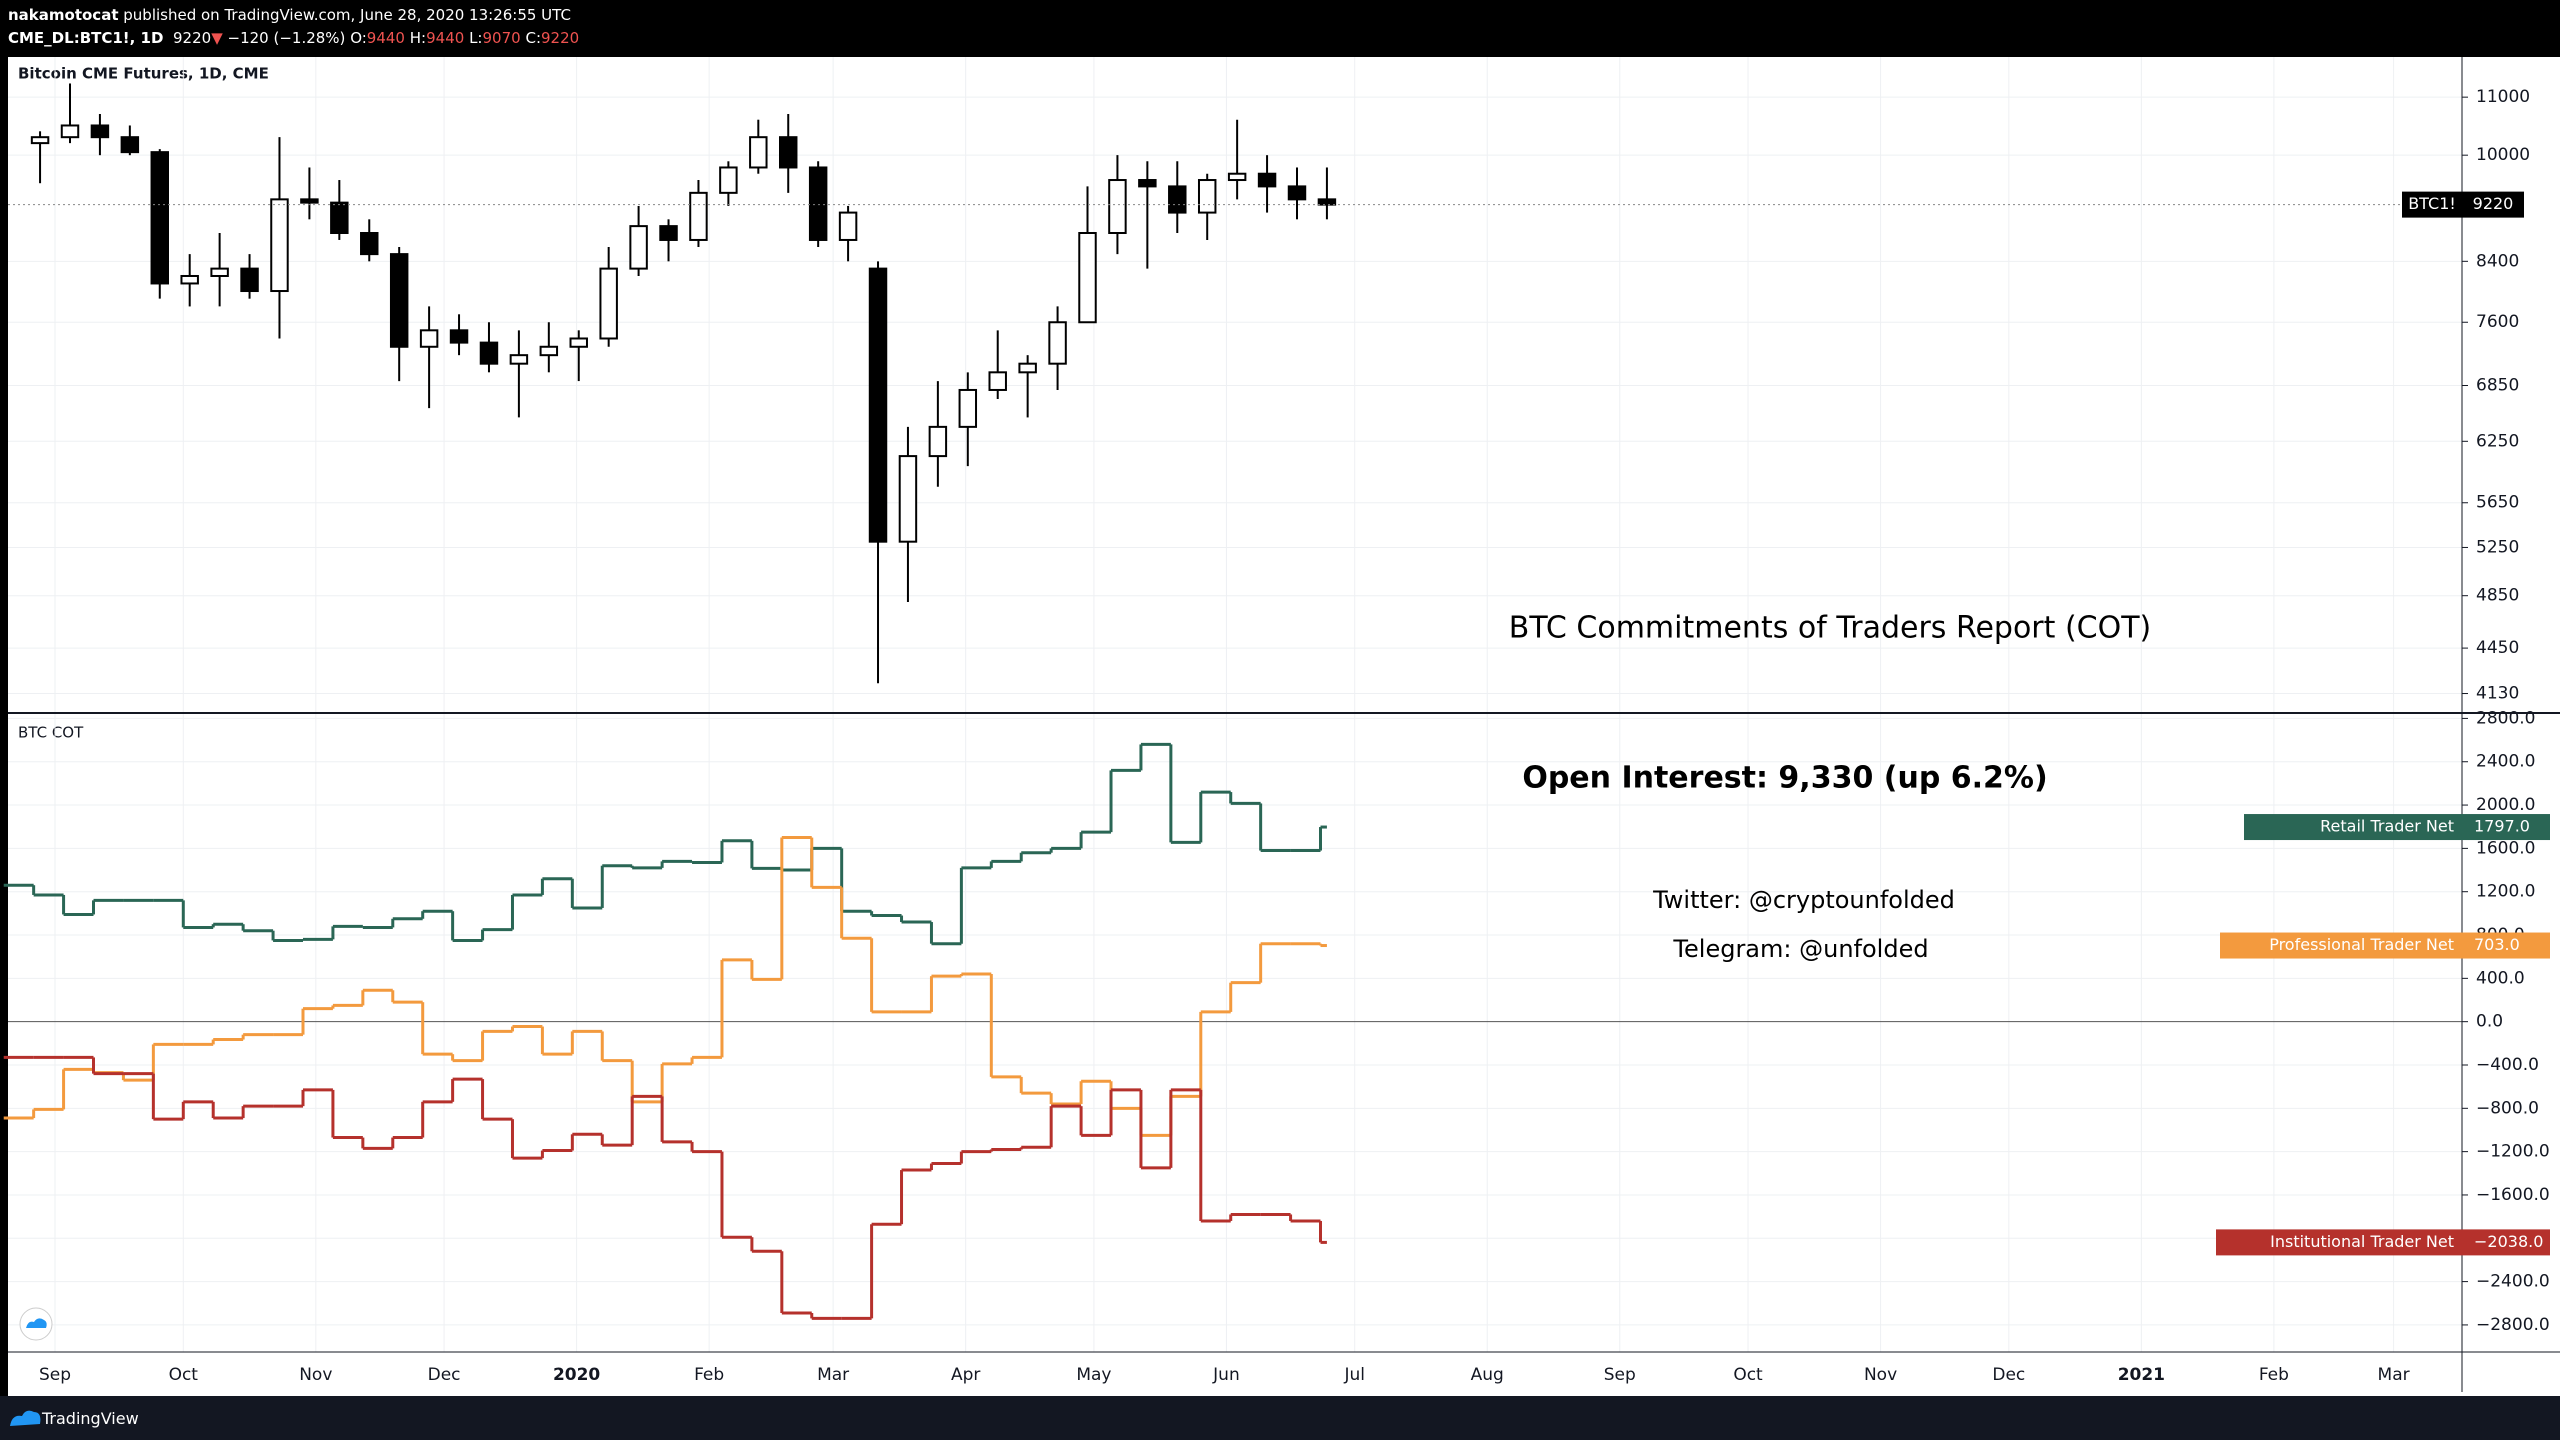 Image resolution: width=2560 pixels, height=1440 pixels. What do you see at coordinates (2508, 1241) in the screenshot?
I see `value-label: −2038.0` at bounding box center [2508, 1241].